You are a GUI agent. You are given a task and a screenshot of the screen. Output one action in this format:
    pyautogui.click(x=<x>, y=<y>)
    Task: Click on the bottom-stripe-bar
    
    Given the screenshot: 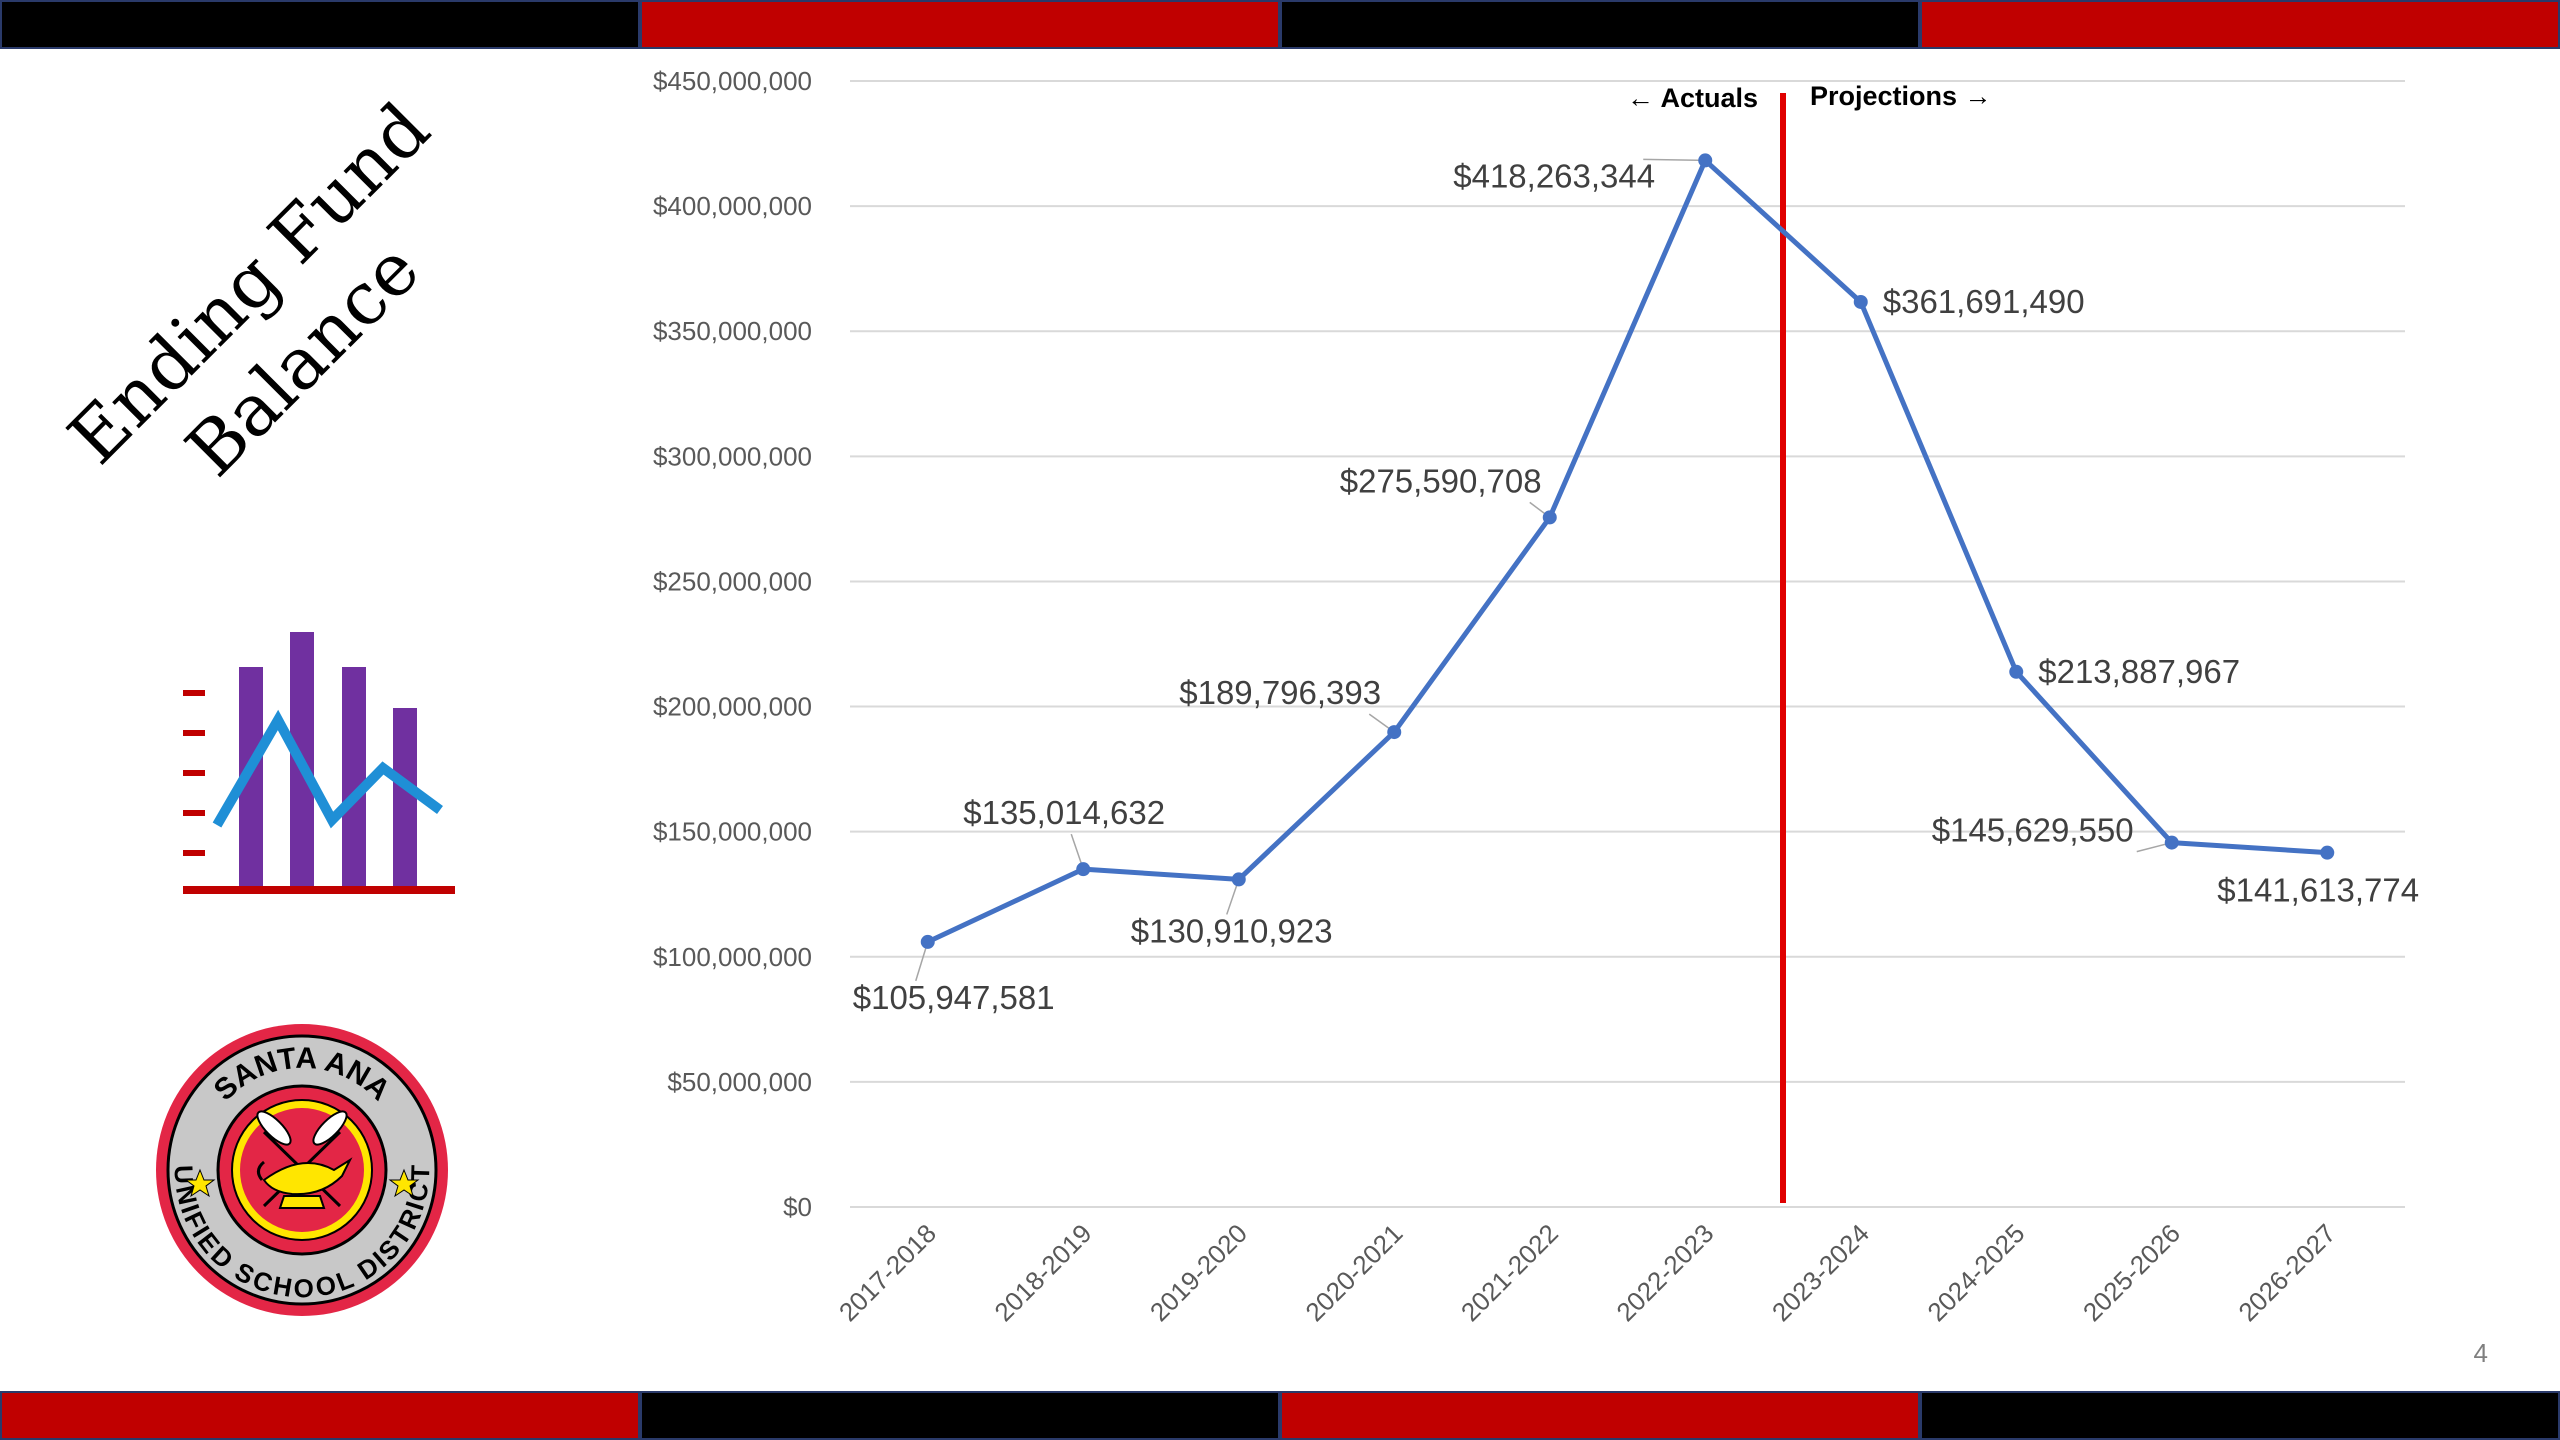 What is the action you would take?
    pyautogui.click(x=1280, y=1415)
    